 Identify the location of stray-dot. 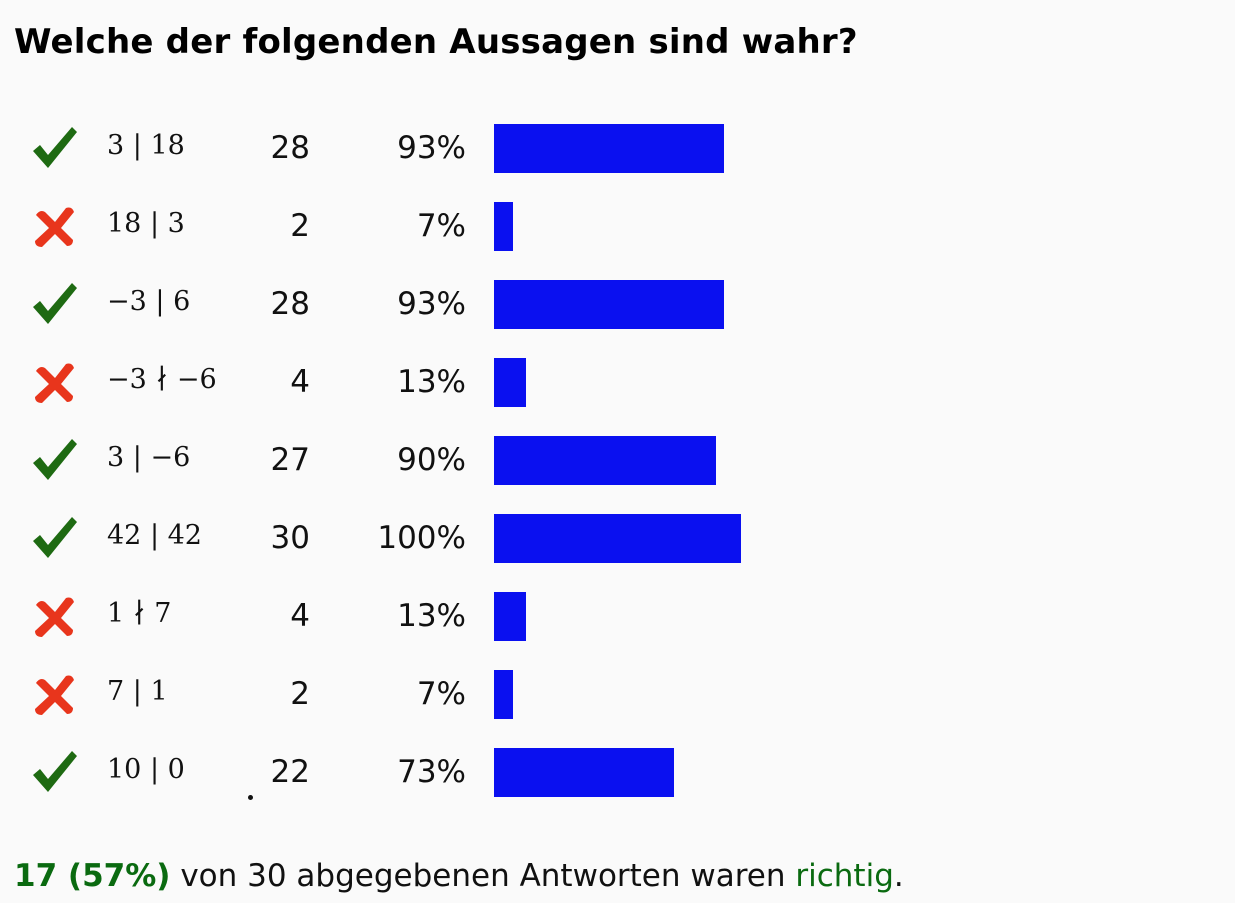
(250, 797).